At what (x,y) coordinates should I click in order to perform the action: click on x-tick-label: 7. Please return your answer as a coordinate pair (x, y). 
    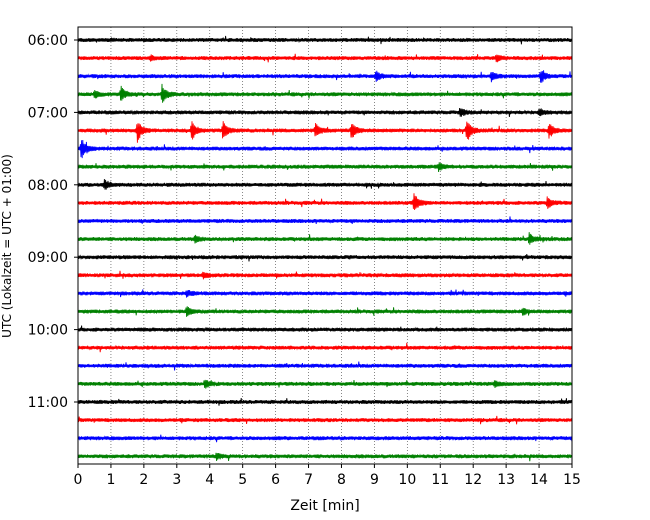
    Looking at the image, I should click on (308, 480).